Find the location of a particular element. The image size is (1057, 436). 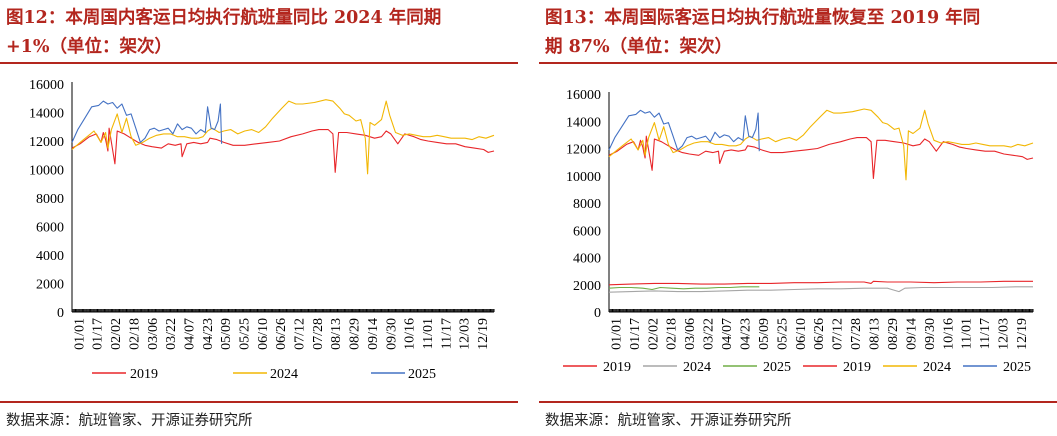

figure-title-line-2: +1%（单位：架次） is located at coordinates (89, 47).